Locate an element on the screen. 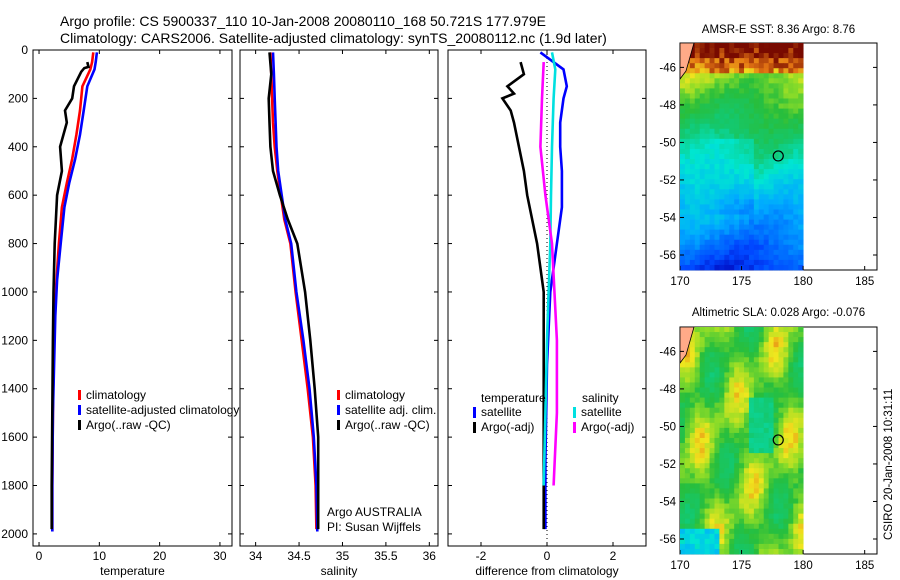 This screenshot has width=900, height=580. sst_map-xtick-label: 180 is located at coordinates (803, 282).